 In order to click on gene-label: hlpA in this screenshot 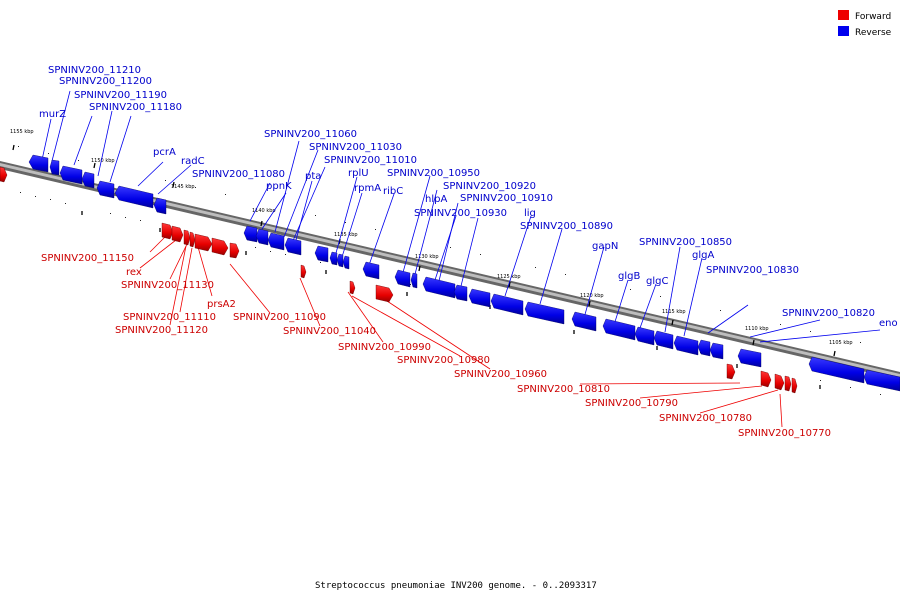, I will do `click(436, 199)`.